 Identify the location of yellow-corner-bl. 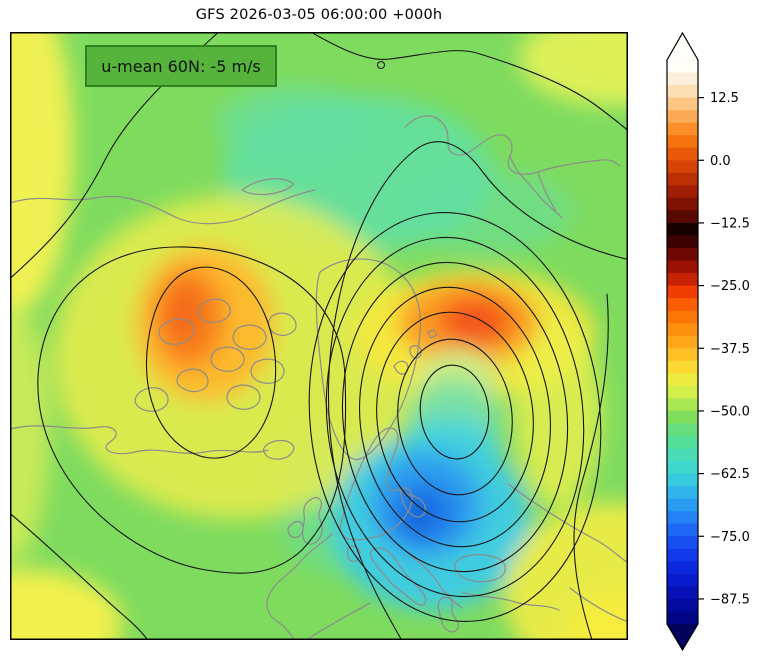
(66, 604).